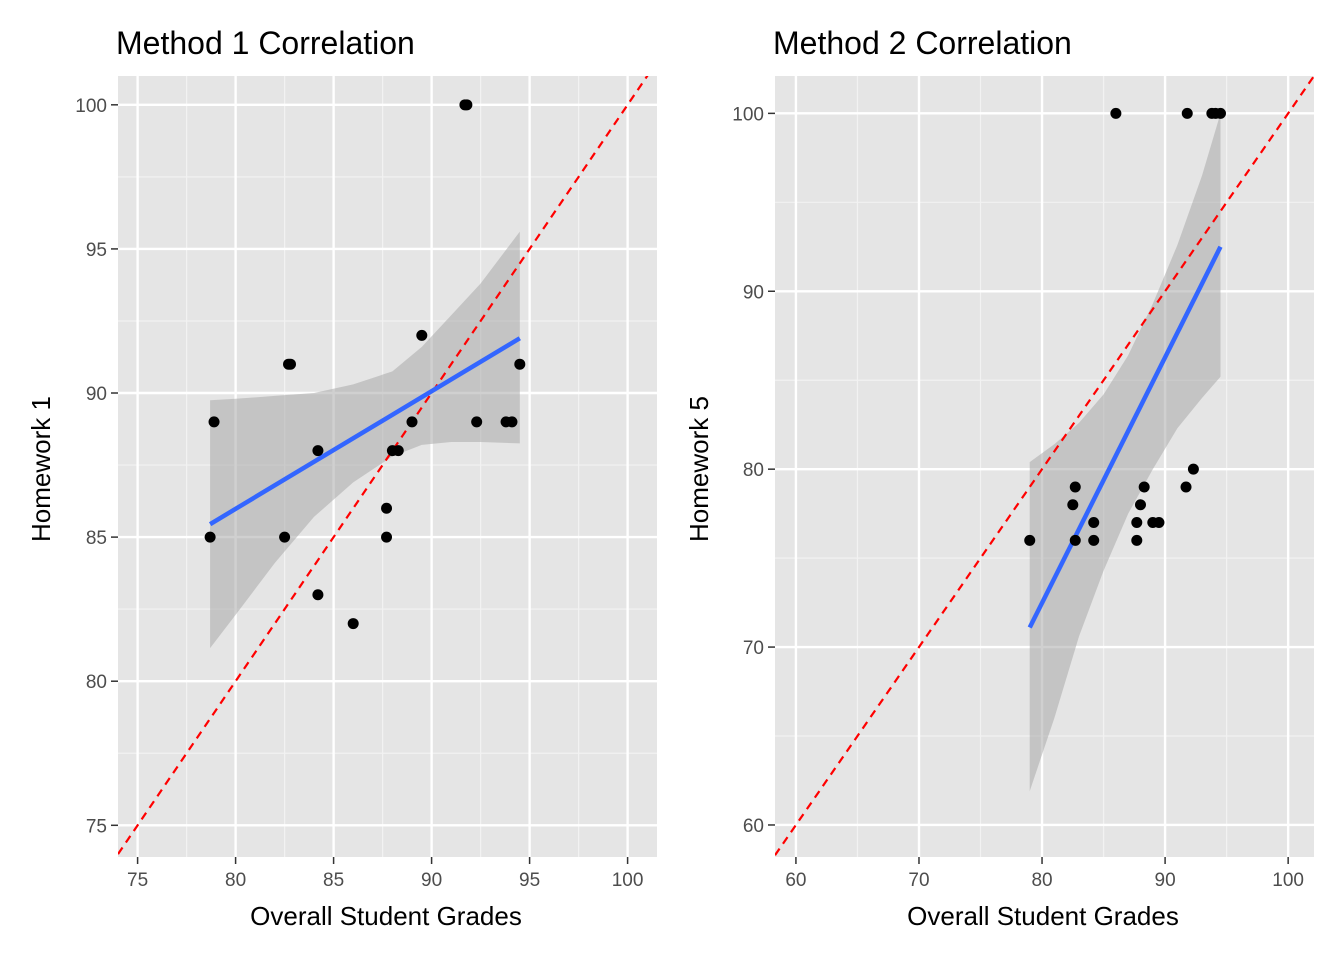 Image resolution: width=1344 pixels, height=960 pixels. I want to click on method-1-y-tick-label: 85, so click(96, 538).